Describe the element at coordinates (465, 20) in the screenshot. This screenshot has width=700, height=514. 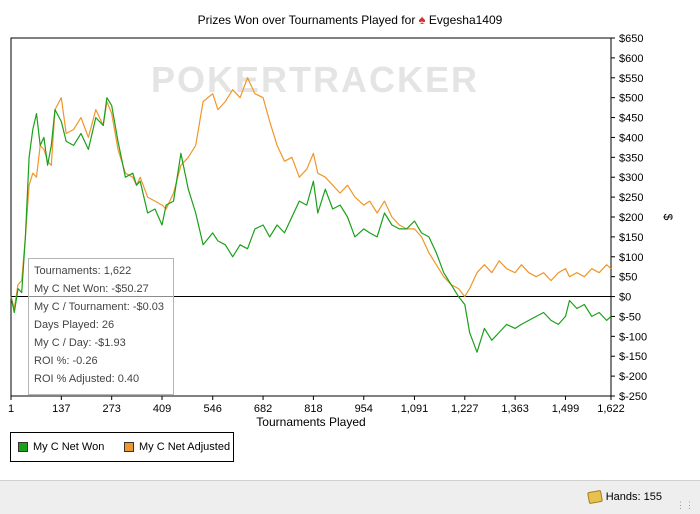
I see `player-name: Evgesha1409` at that location.